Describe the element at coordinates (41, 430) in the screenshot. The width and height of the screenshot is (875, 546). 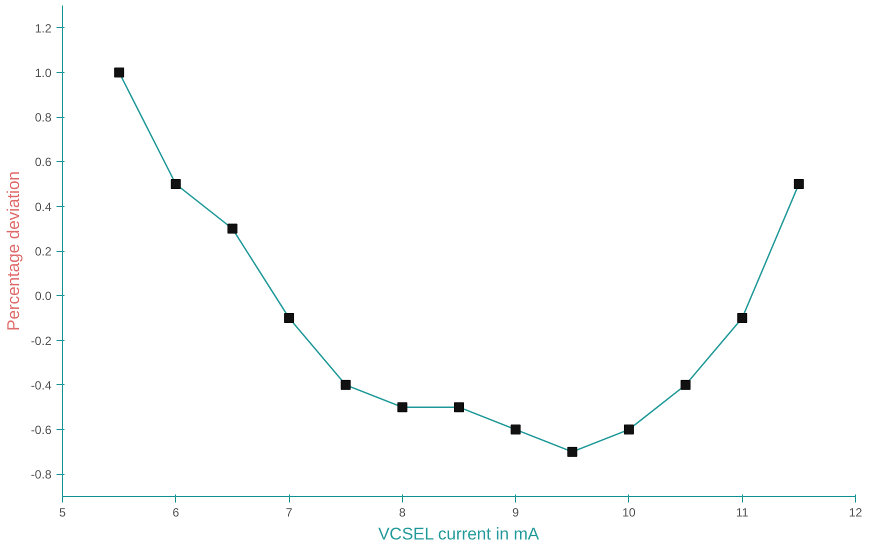
I see `y-tick-label: -0.6` at that location.